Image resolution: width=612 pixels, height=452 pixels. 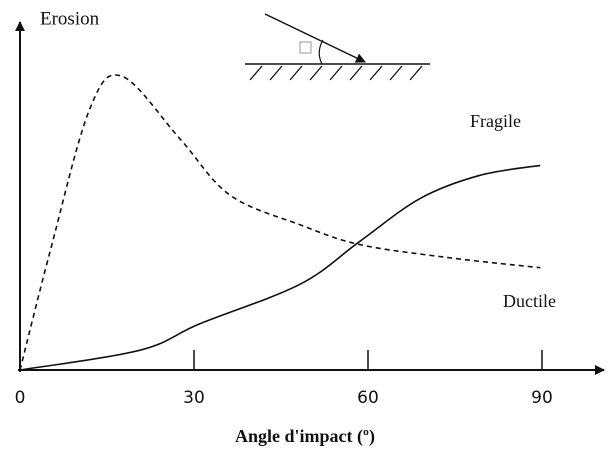 I want to click on series-label: Fragile, so click(x=495, y=121).